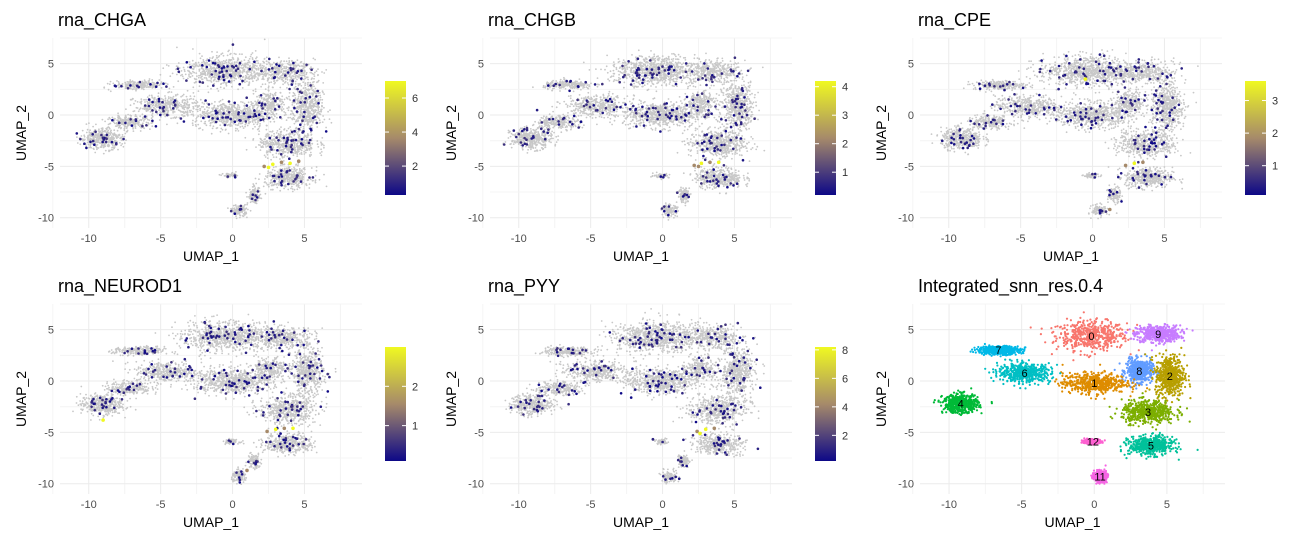  Describe the element at coordinates (49, 167) in the screenshot. I see `y-tick-label: -5` at that location.